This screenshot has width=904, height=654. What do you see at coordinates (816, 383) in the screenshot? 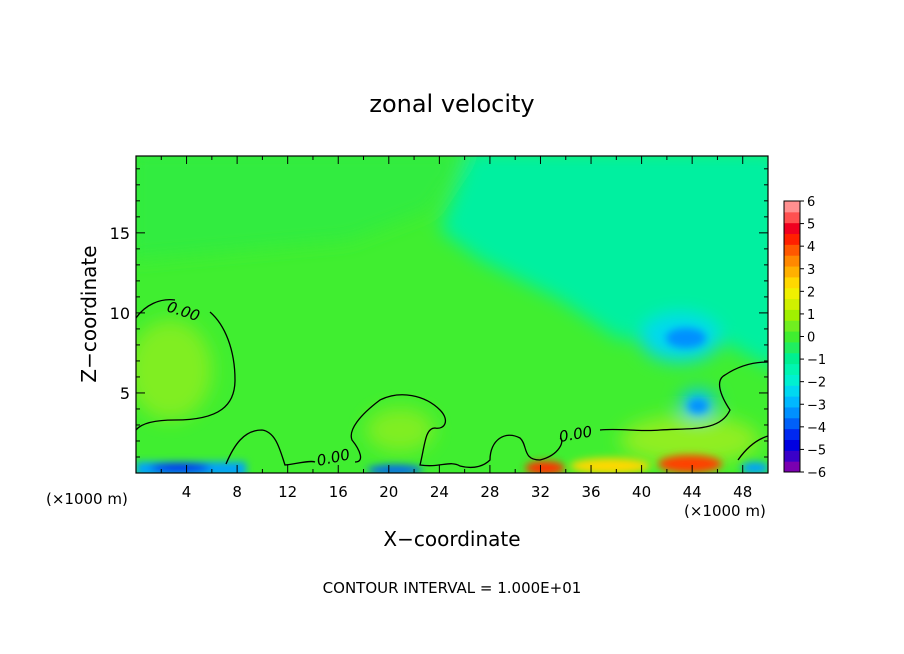
I see `colorbar-tick-label: −2` at bounding box center [816, 383].